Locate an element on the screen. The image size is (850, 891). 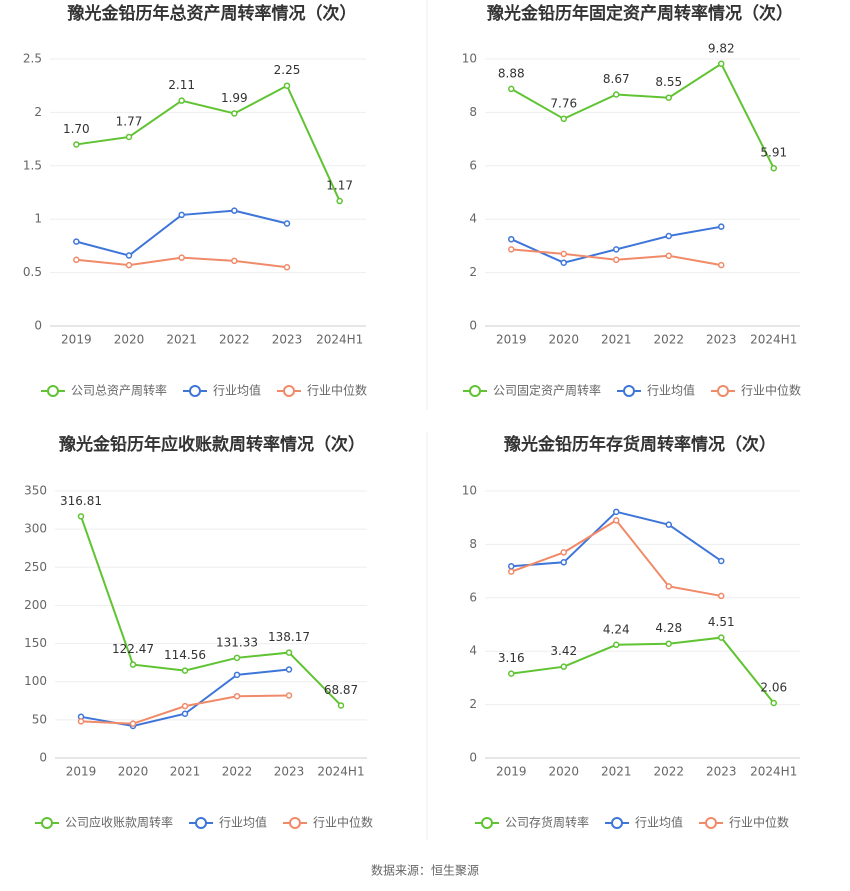
data-label: 122.47 is located at coordinates (133, 649).